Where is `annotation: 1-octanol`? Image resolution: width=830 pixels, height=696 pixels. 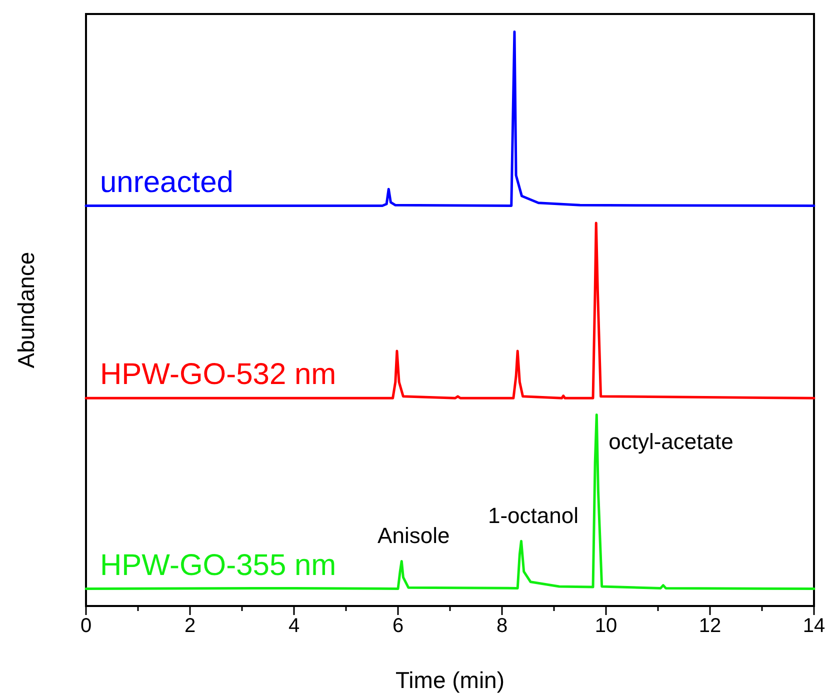
annotation: 1-octanol is located at coordinates (533, 515).